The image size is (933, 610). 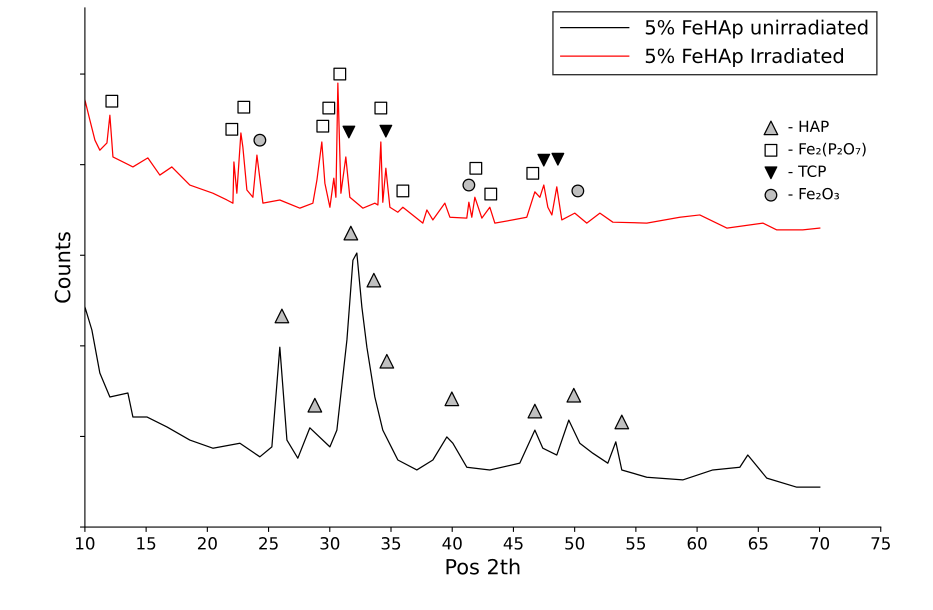 What do you see at coordinates (820, 543) in the screenshot?
I see `x-tick-label: 70` at bounding box center [820, 543].